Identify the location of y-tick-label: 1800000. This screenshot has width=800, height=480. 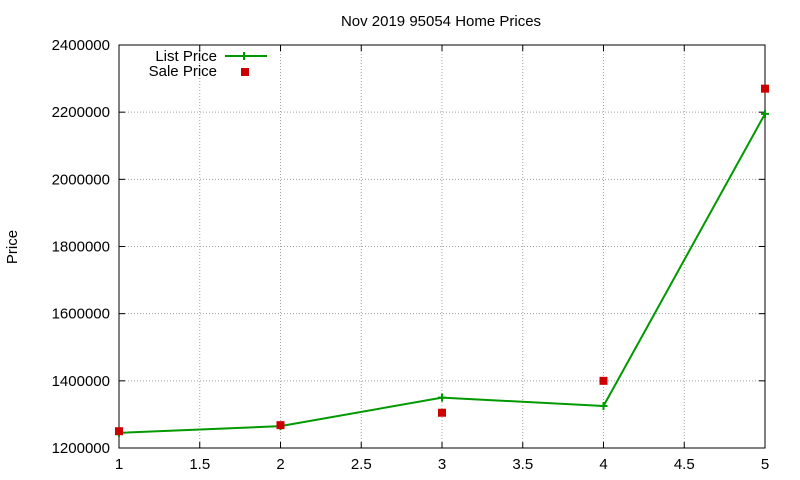
(81, 247).